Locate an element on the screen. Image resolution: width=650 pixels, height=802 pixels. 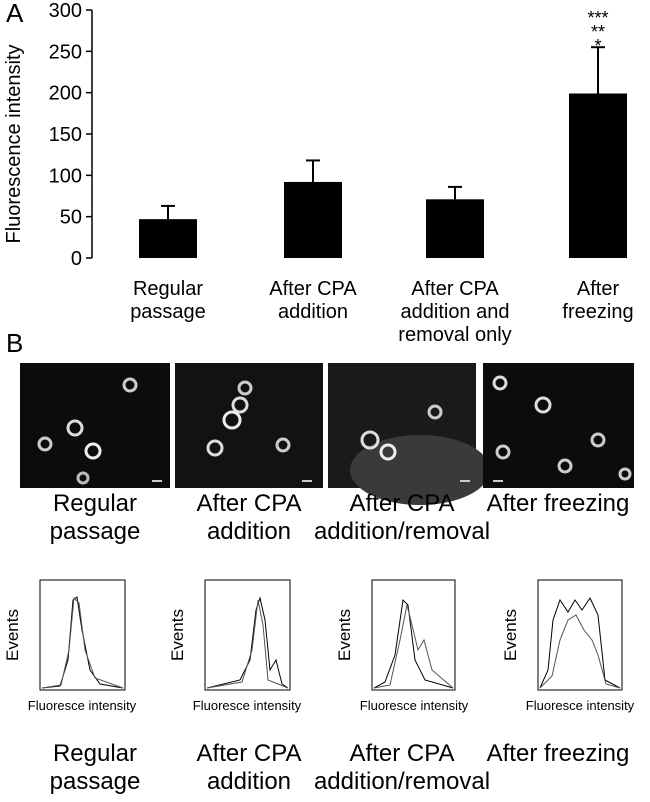
significance-label: *** is located at coordinates (597, 18).